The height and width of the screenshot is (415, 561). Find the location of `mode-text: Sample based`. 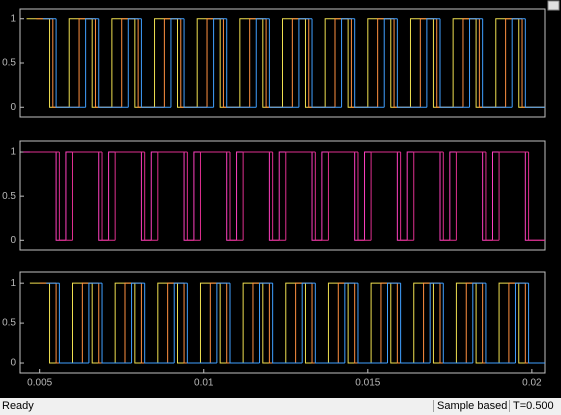

mode-text: Sample based is located at coordinates (470, 406).